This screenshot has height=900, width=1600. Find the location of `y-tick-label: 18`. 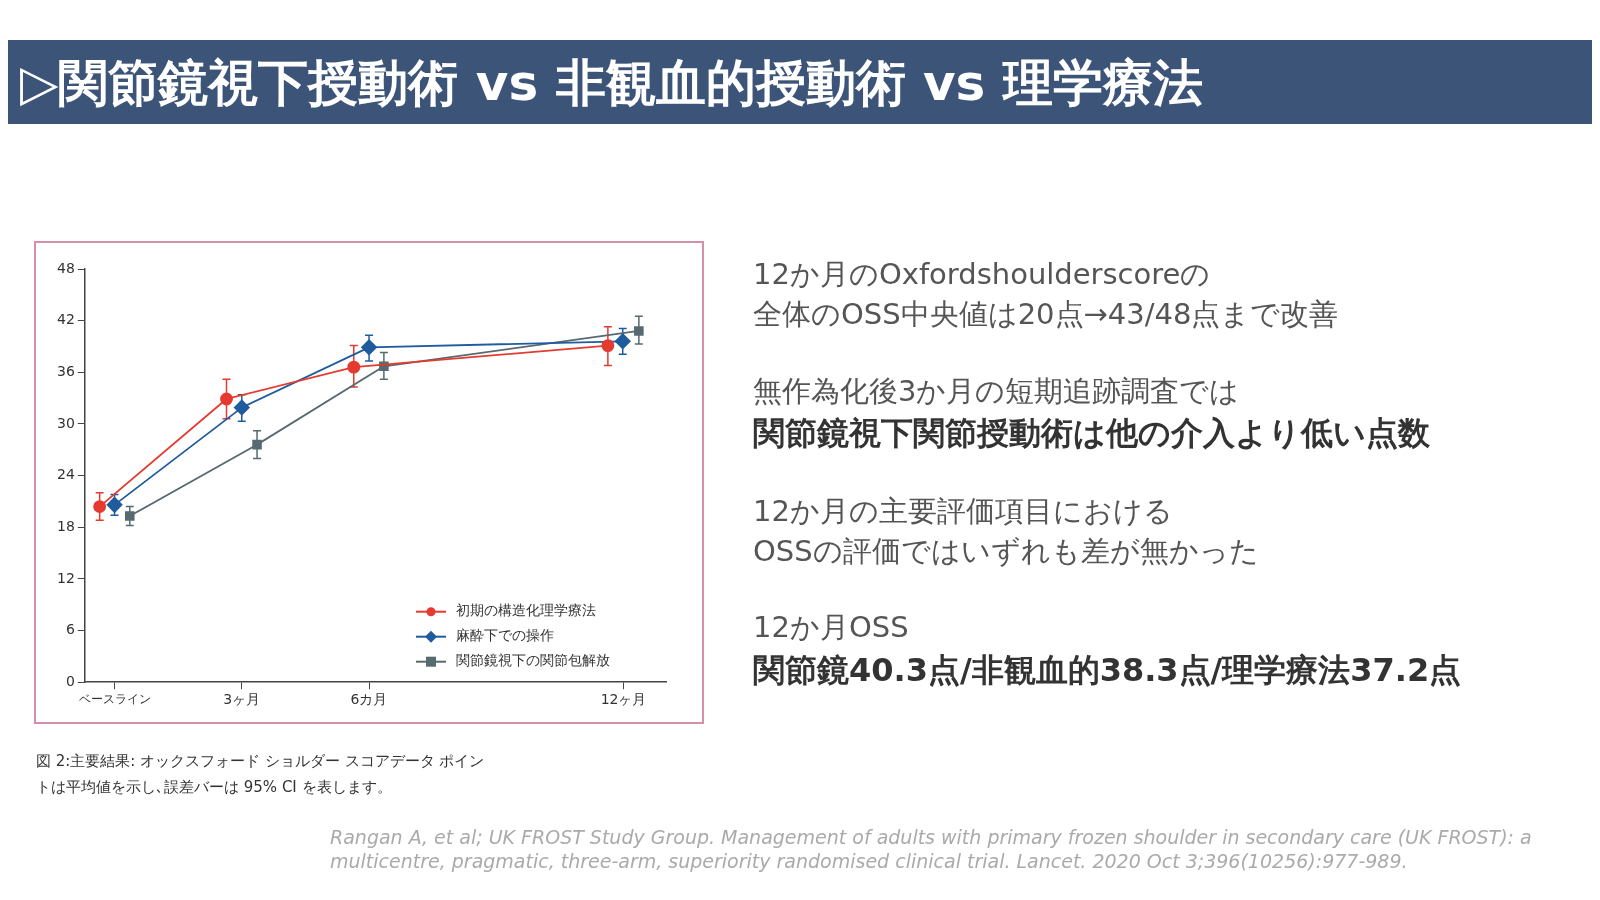

y-tick-label: 18 is located at coordinates (65, 525).